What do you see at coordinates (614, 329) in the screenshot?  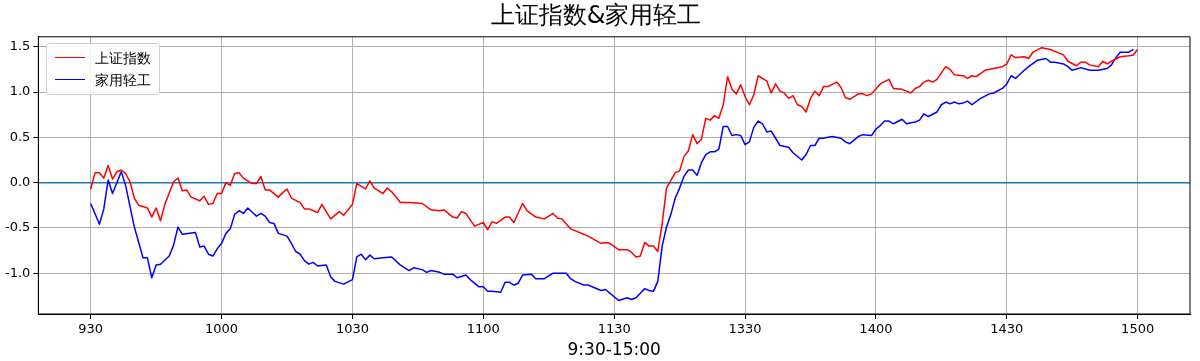 I see `x-tick-label: 1130` at bounding box center [614, 329].